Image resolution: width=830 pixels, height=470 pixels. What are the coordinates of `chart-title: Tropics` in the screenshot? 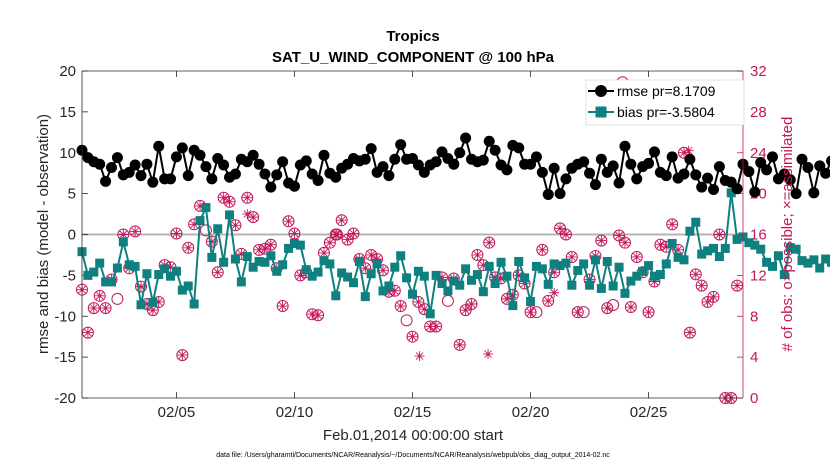 It's located at (412, 36).